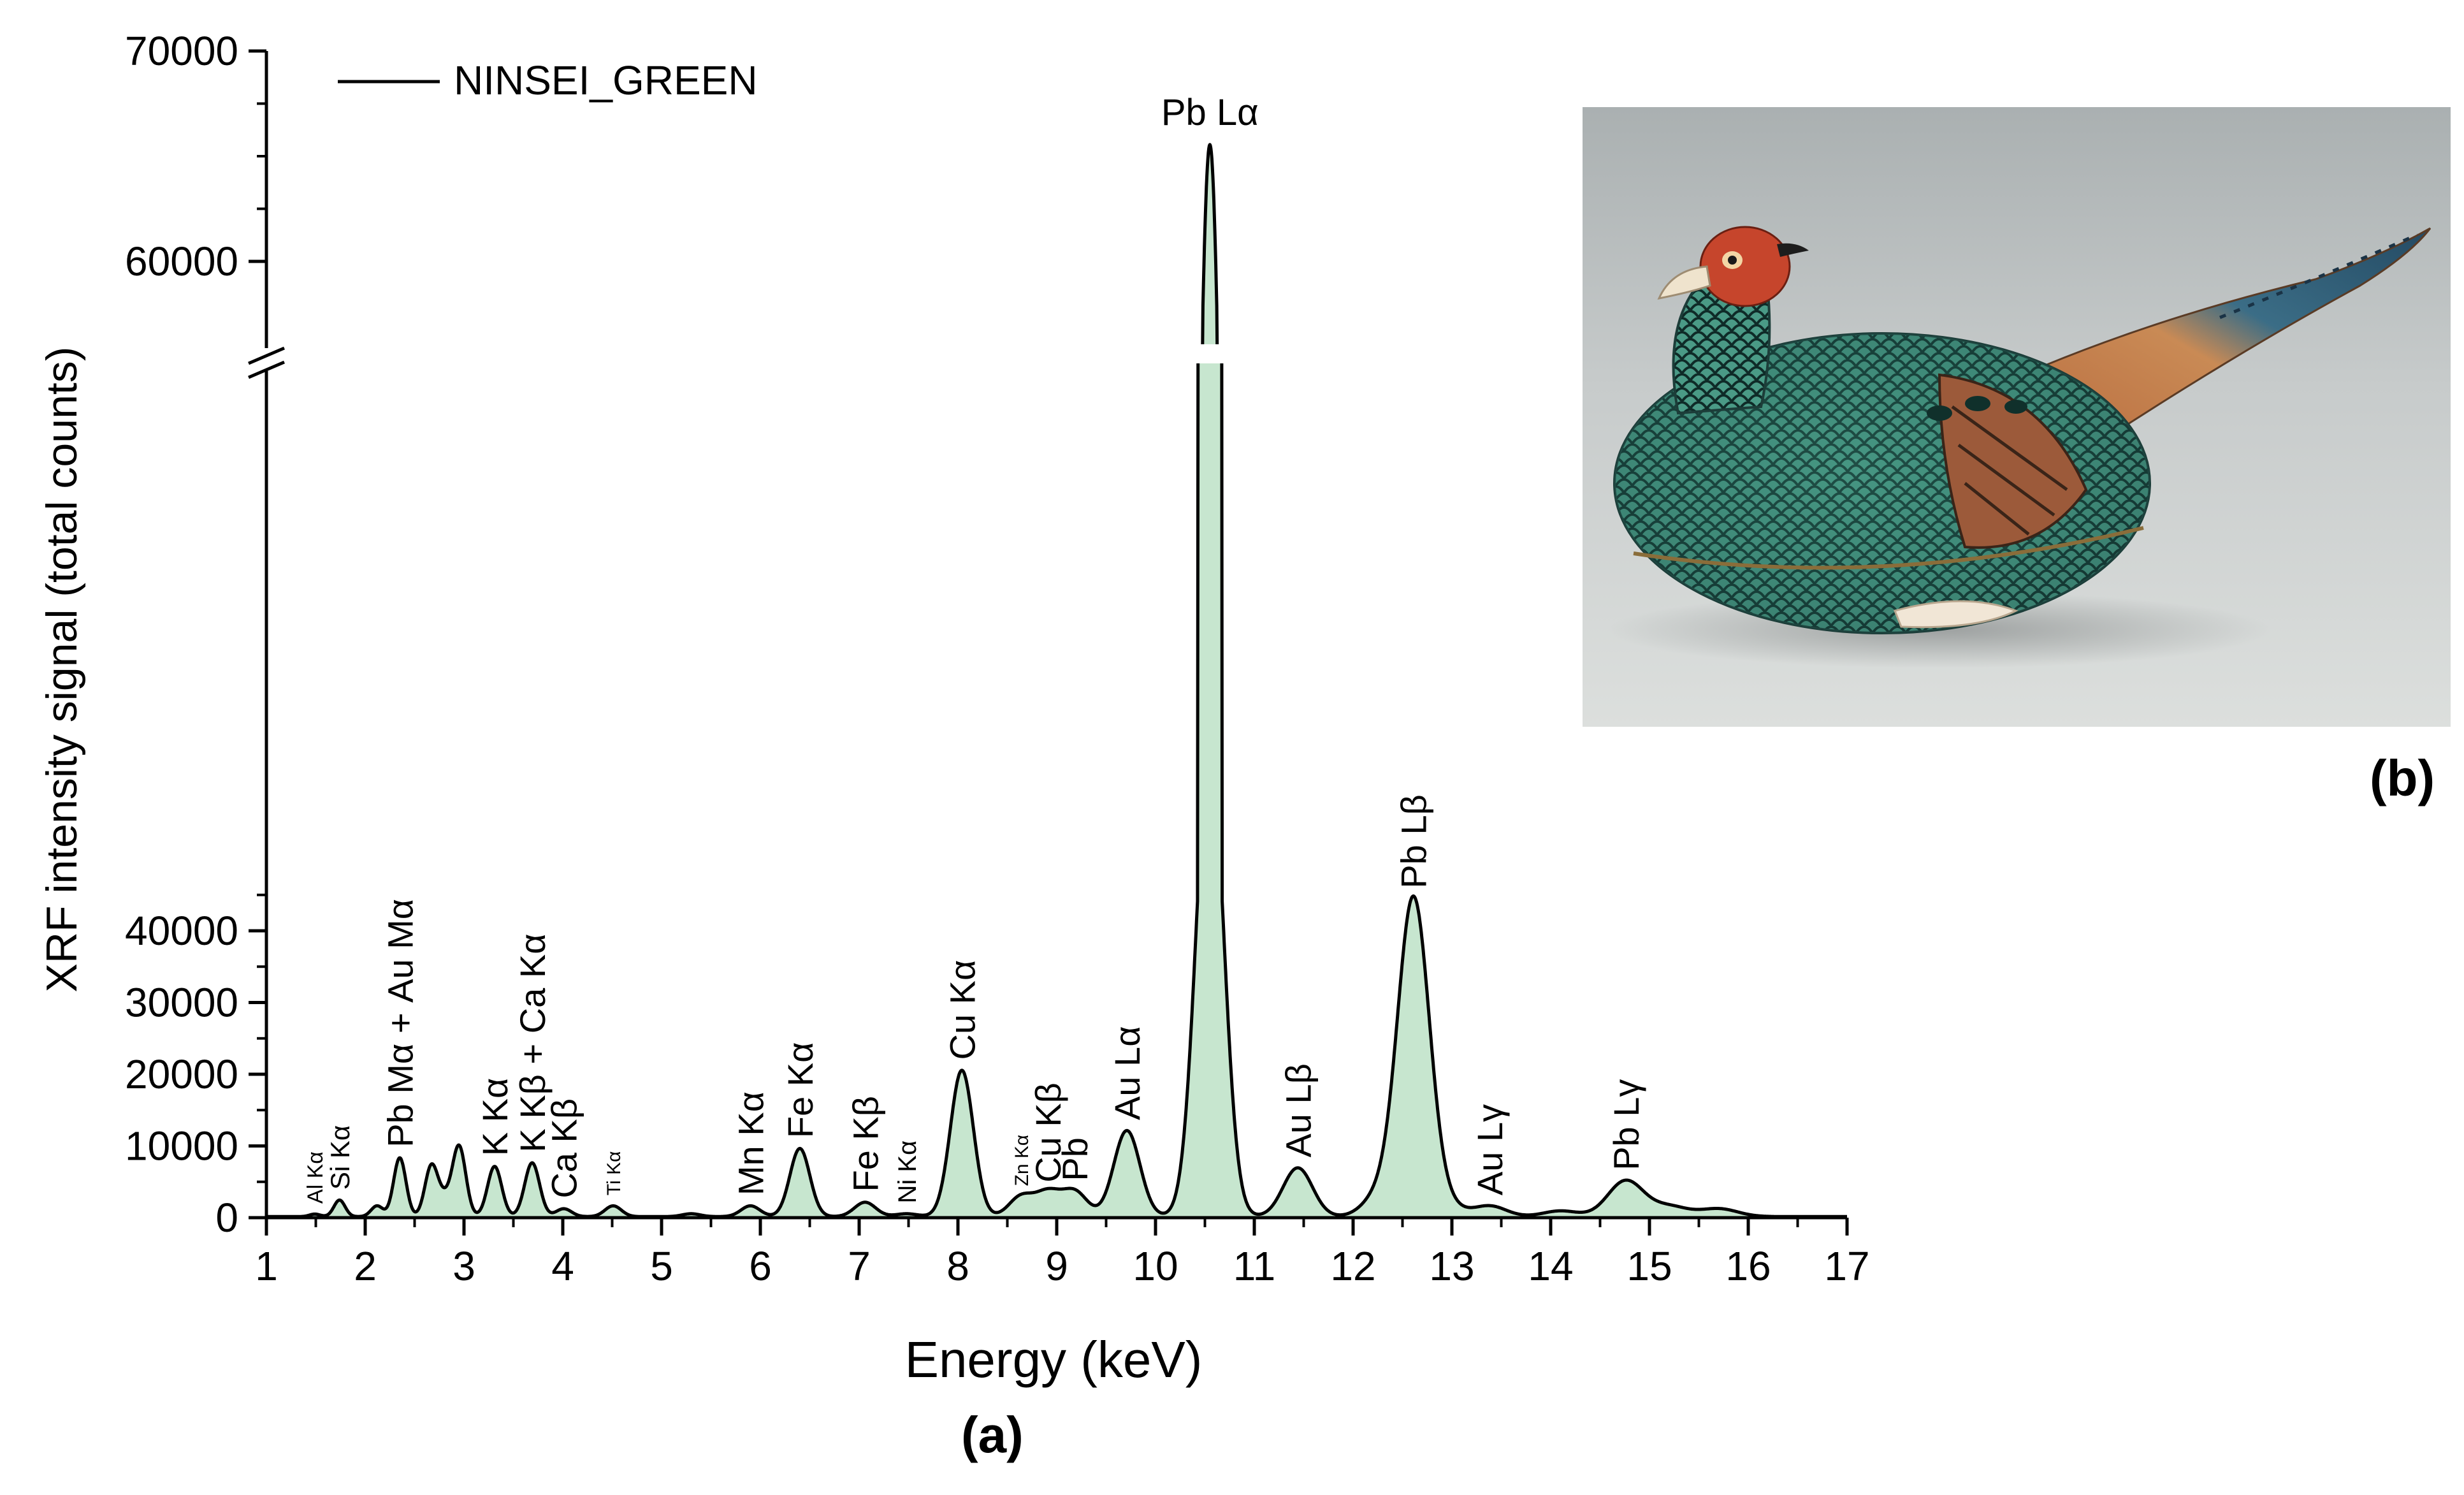 This screenshot has height=1495, width=2464. Describe the element at coordinates (860, 1266) in the screenshot. I see `x-tick-label: 7` at that location.